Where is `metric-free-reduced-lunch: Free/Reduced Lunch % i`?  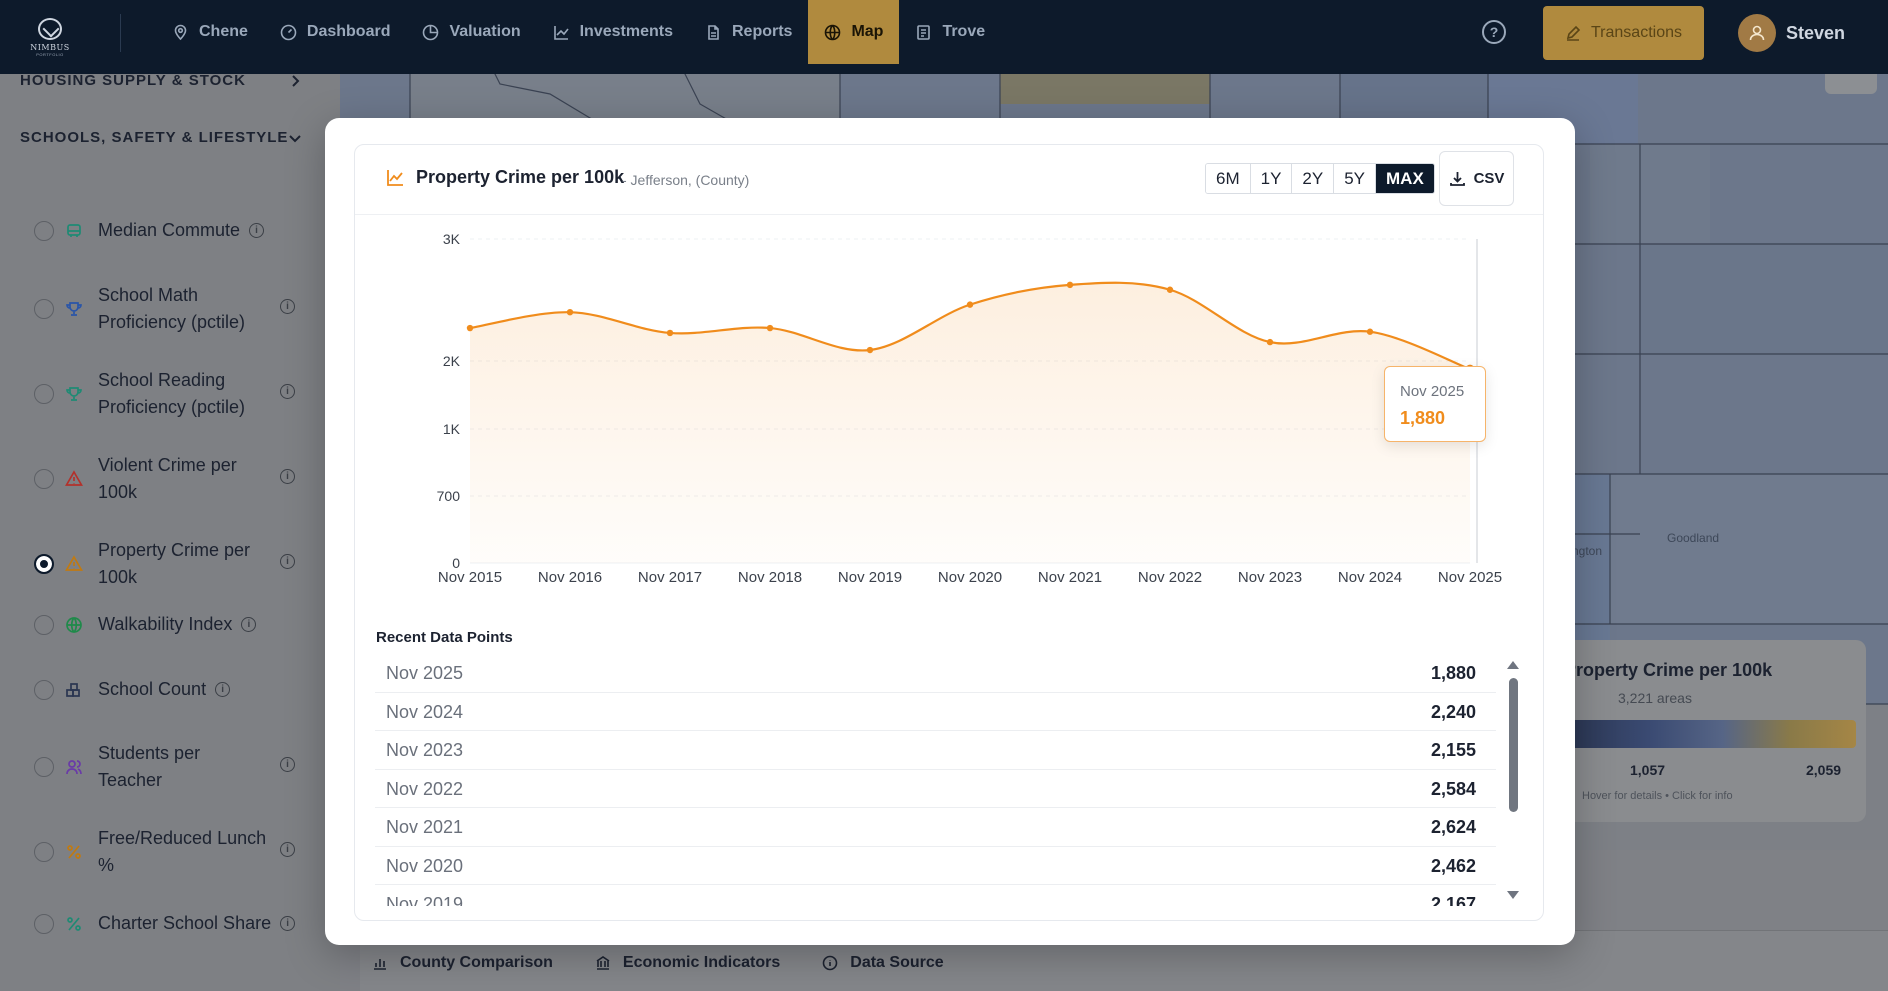
metric-free-reduced-lunch: Free/Reduced Lunch % i is located at coordinates (169, 852).